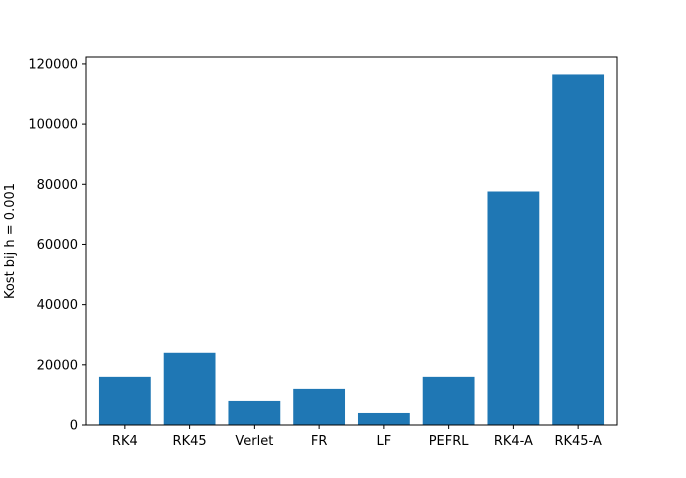 This screenshot has height=478, width=686. What do you see at coordinates (57, 365) in the screenshot?
I see `y-tick-label: 20000` at bounding box center [57, 365].